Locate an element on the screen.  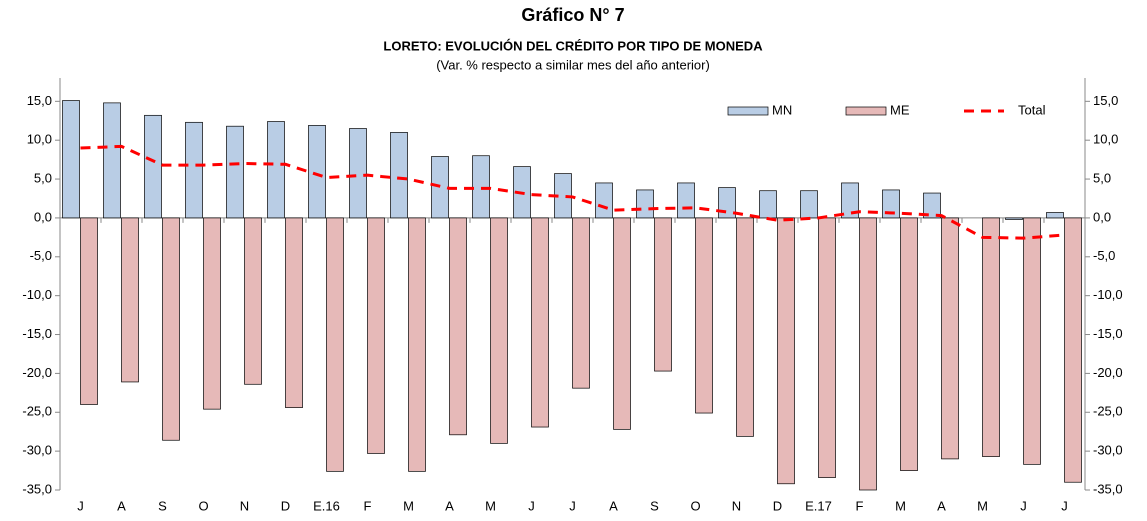
x-tick-label: E.17 is located at coordinates (818, 505).